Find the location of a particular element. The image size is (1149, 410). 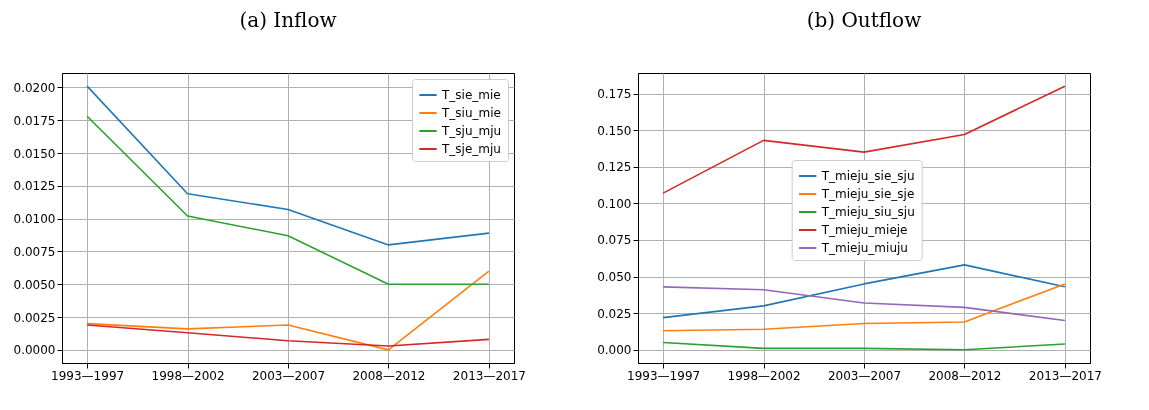

legend-label: T_siu_mie is located at coordinates (471, 113).